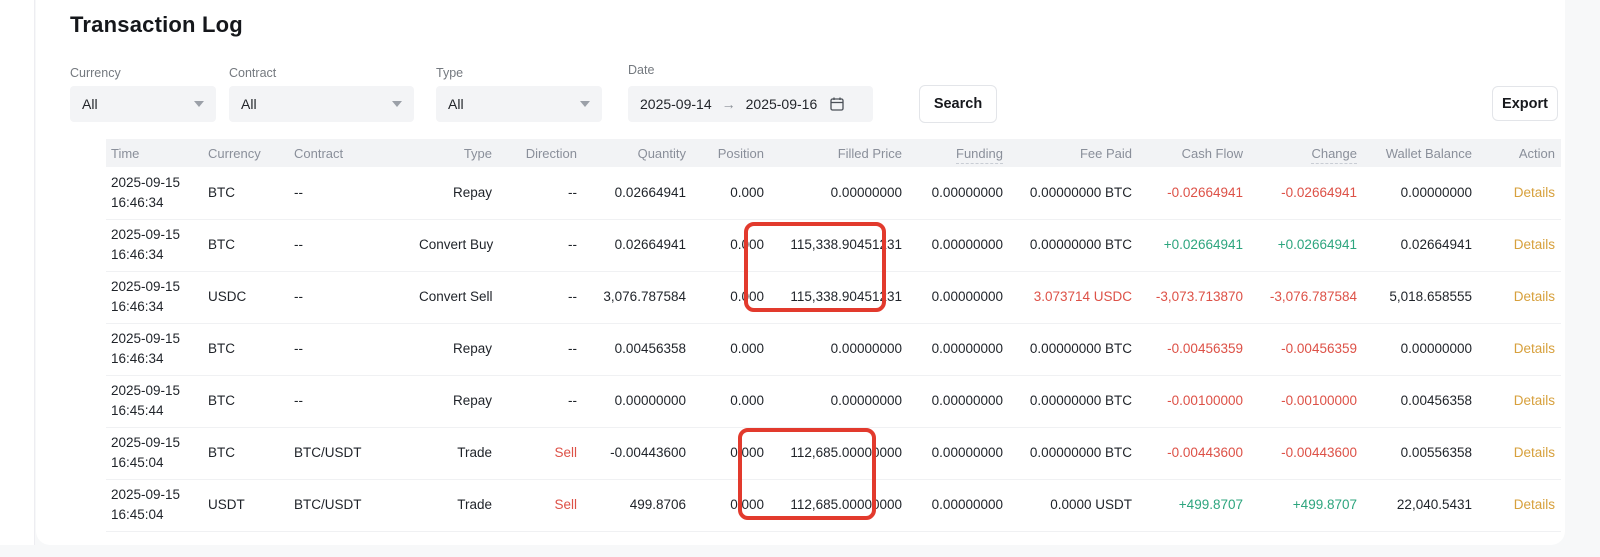 The image size is (1600, 557). I want to click on cell-change: -3,076.787584, so click(1306, 297).